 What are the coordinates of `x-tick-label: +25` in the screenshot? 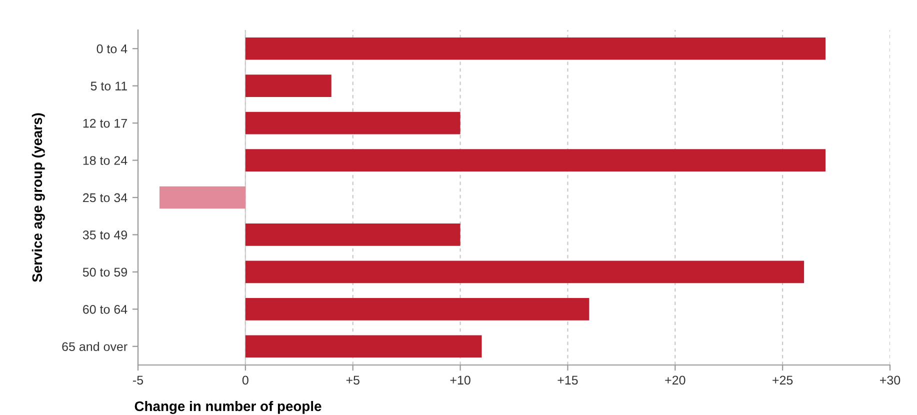 It's located at (782, 380).